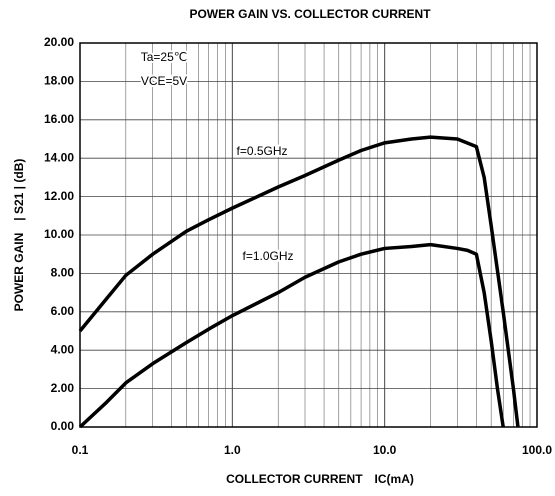 The width and height of the screenshot is (555, 496). What do you see at coordinates (59, 157) in the screenshot?
I see `y-tick-label: 14.00` at bounding box center [59, 157].